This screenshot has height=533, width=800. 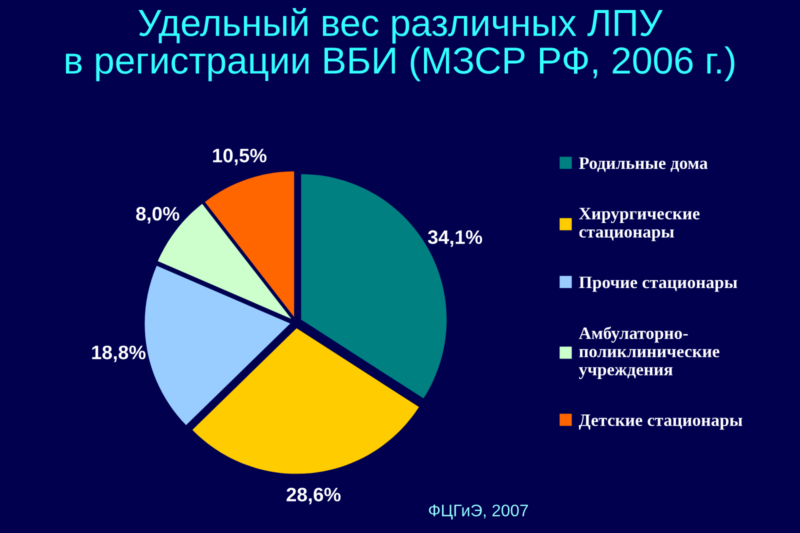 What do you see at coordinates (455, 238) in the screenshot?
I see `data-label: 34,1%` at bounding box center [455, 238].